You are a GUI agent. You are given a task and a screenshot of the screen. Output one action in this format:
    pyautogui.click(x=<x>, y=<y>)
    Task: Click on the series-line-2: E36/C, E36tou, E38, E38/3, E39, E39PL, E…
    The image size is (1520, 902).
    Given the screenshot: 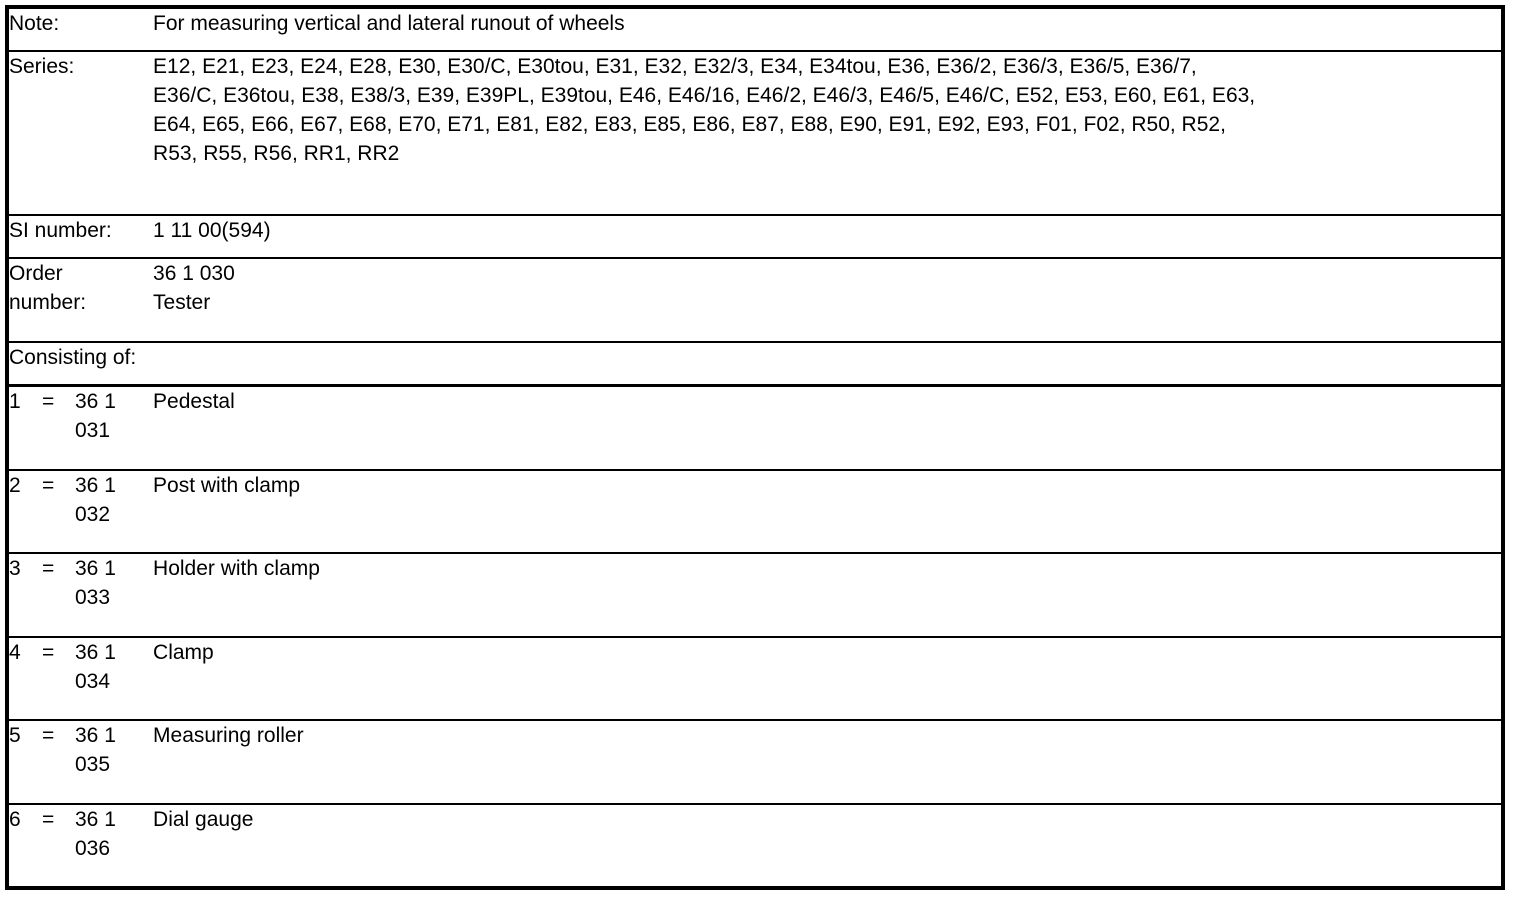 What is the action you would take?
    pyautogui.click(x=704, y=95)
    